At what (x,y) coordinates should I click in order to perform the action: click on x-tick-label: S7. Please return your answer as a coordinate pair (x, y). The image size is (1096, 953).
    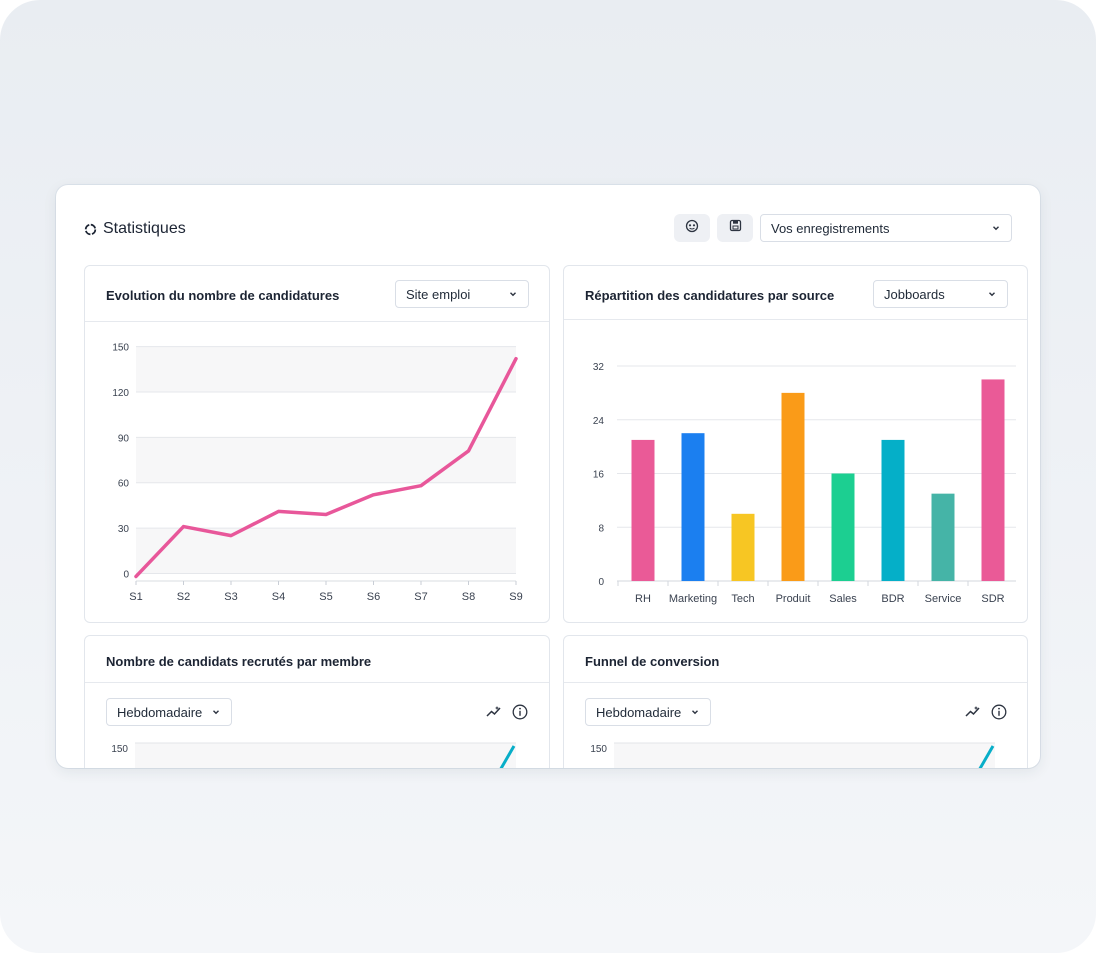
    Looking at the image, I should click on (420, 597).